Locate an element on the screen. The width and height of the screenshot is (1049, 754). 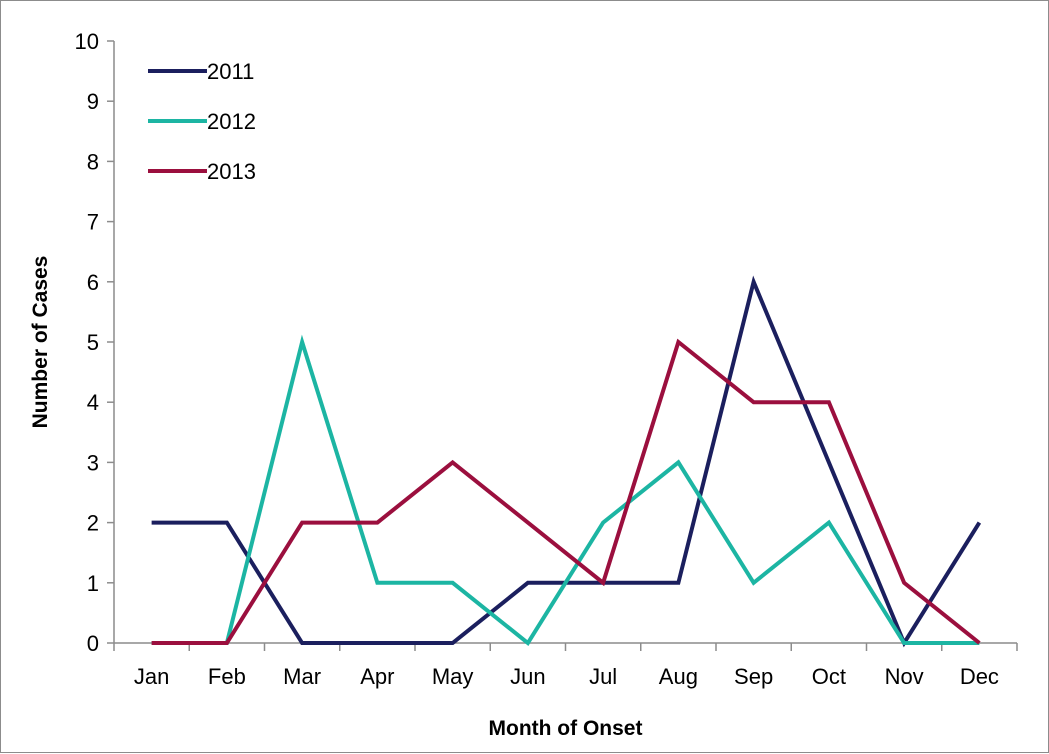
y-tick-label: 4 is located at coordinates (93, 402).